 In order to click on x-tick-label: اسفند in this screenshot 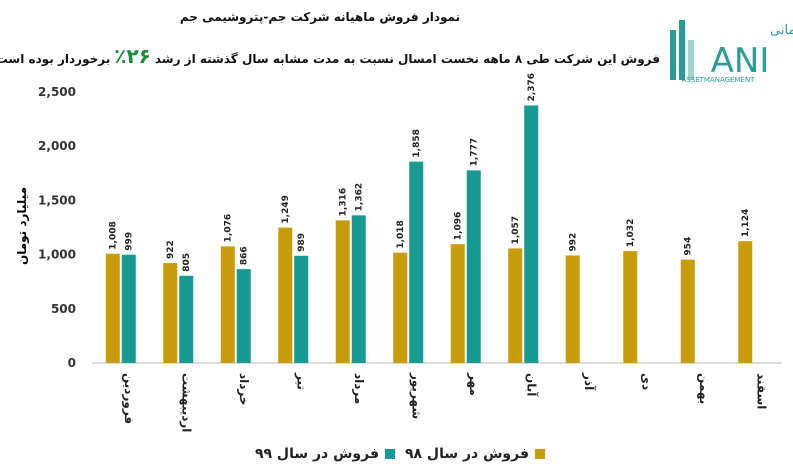, I will do `click(761, 391)`.